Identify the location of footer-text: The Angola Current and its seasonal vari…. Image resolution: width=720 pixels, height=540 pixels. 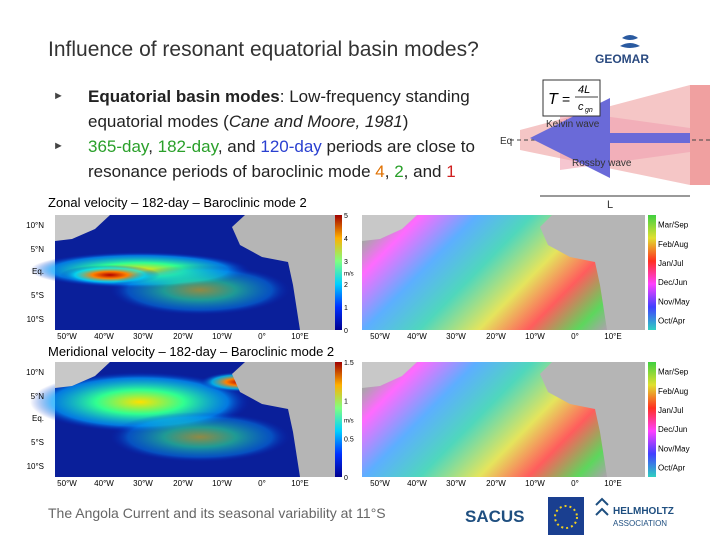
(217, 513).